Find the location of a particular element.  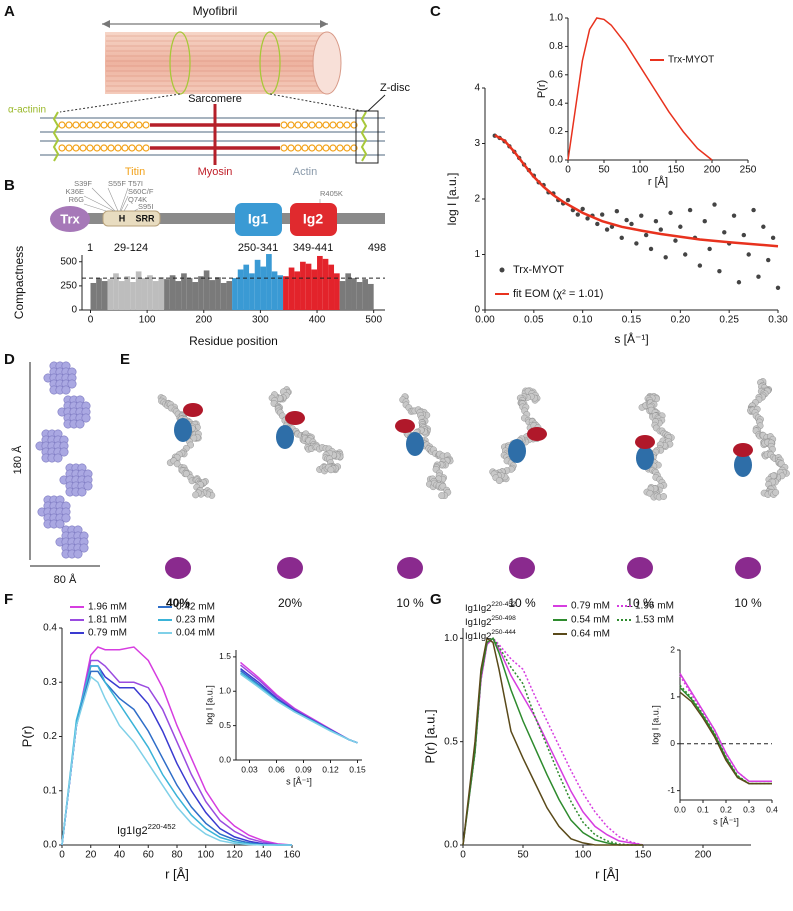

x-tick-label: 200 is located at coordinates (703, 855).